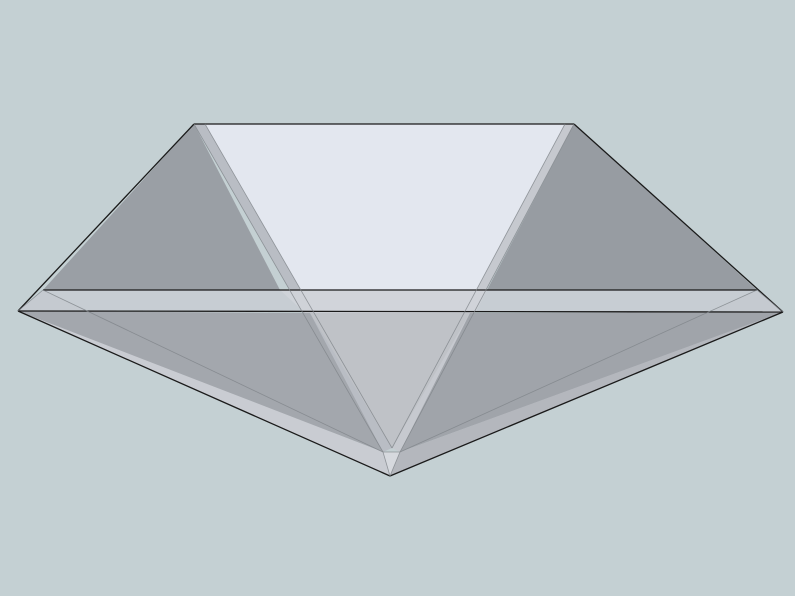 This screenshot has height=596, width=795. I want to click on bottom-tip-bevel, so click(391, 464).